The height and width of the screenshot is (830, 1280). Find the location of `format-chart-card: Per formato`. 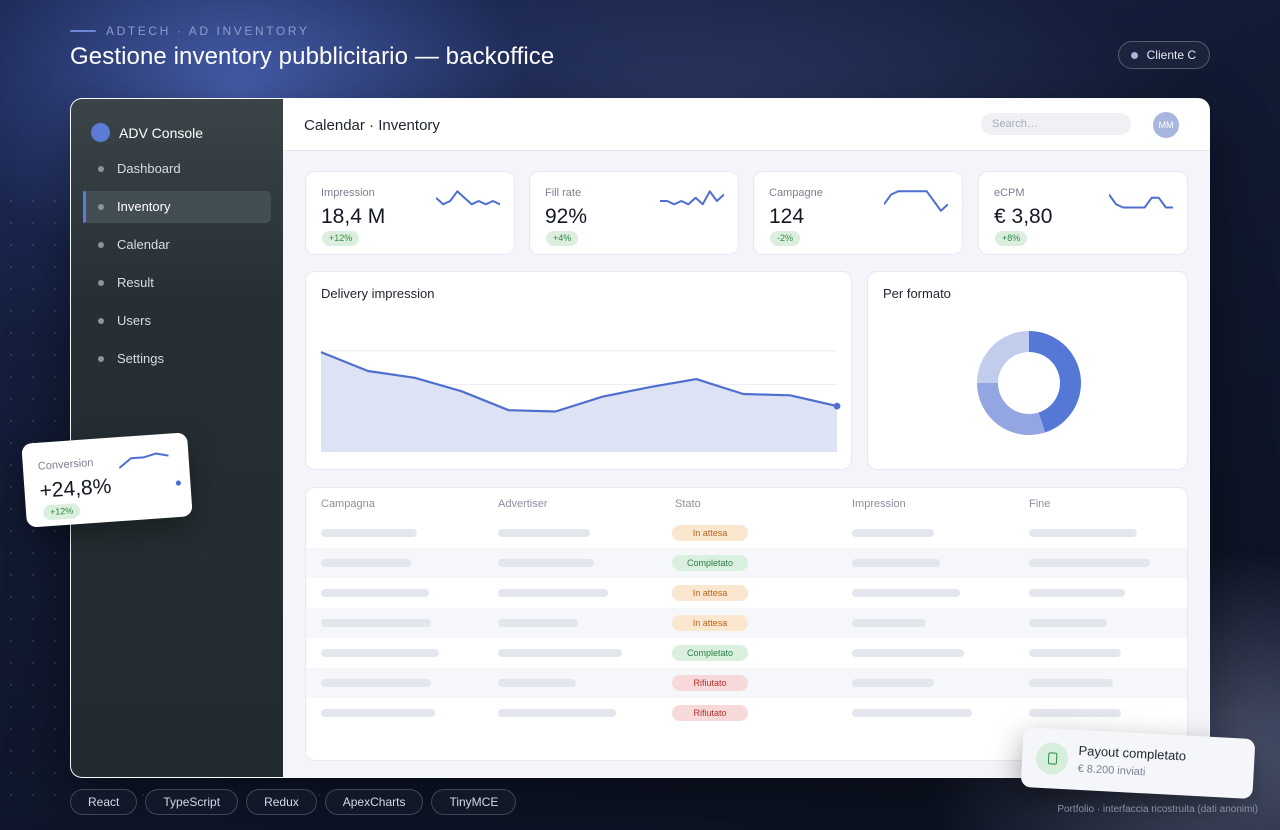

format-chart-card: Per formato is located at coordinates (1027, 370).